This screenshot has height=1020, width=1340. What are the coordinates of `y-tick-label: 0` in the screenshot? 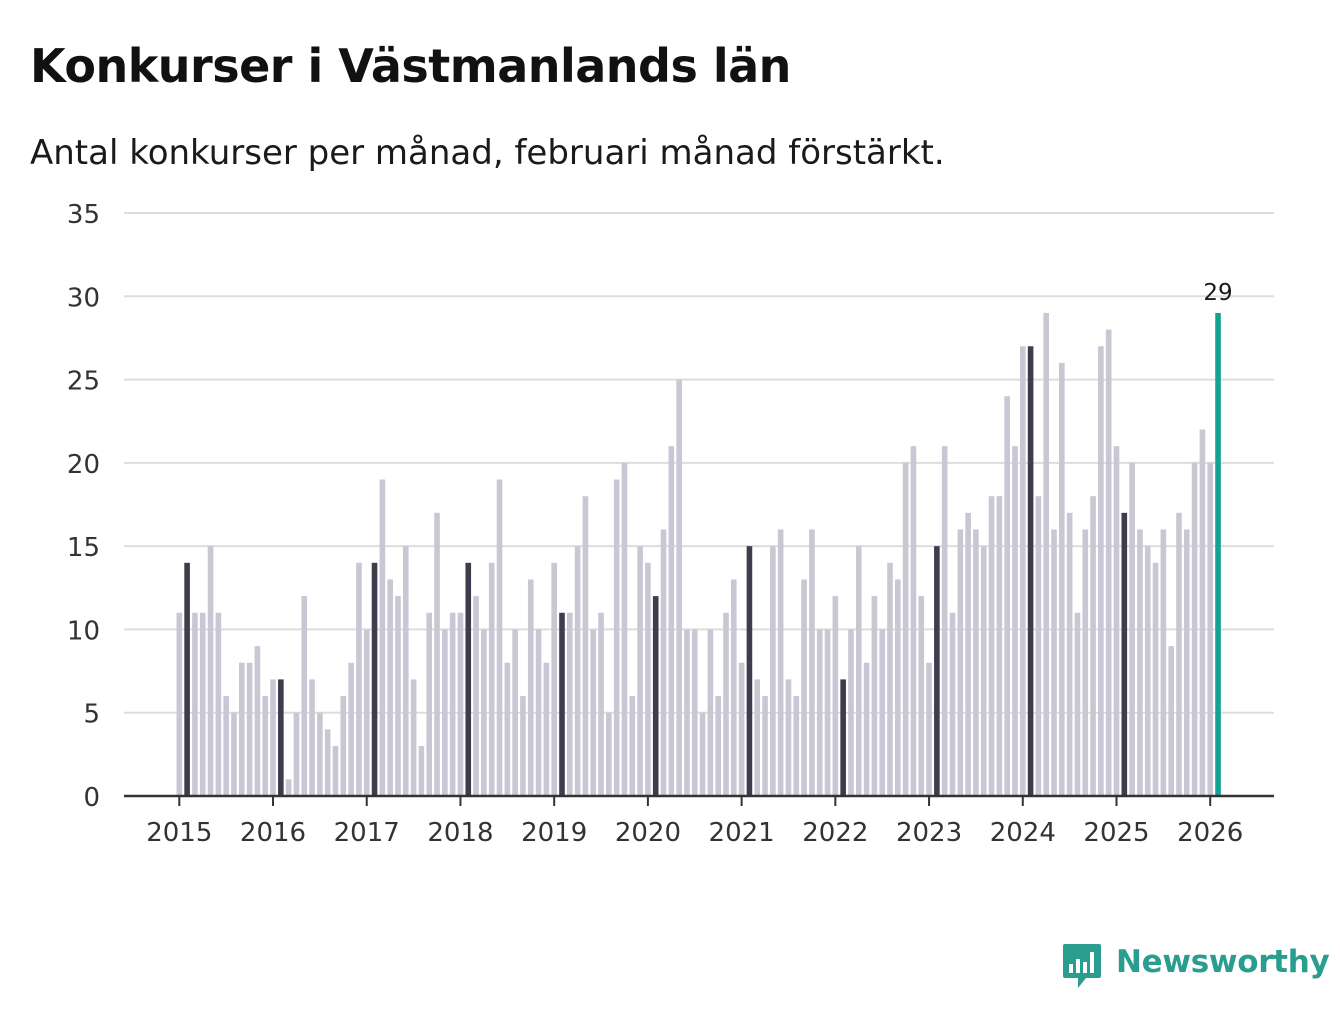 It's located at (91, 798).